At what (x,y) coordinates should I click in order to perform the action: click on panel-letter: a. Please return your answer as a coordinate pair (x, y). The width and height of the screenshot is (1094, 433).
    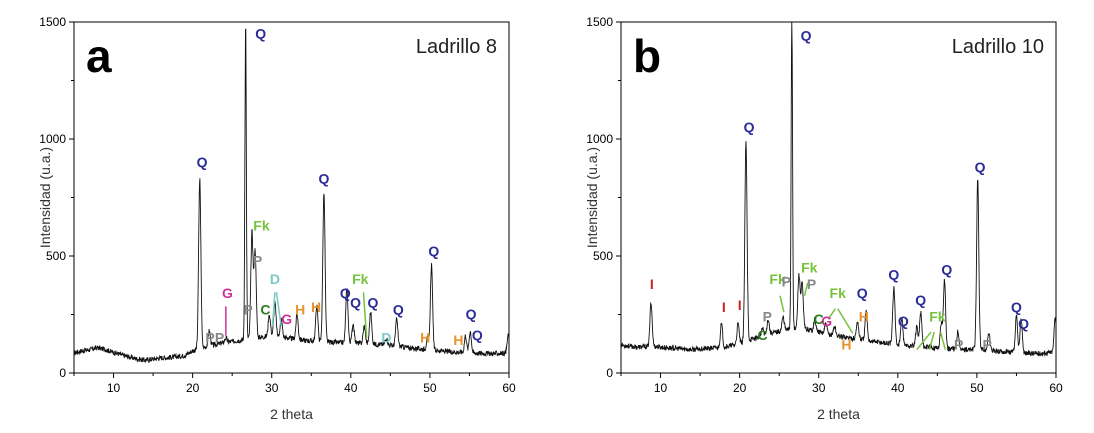
    Looking at the image, I should click on (99, 56).